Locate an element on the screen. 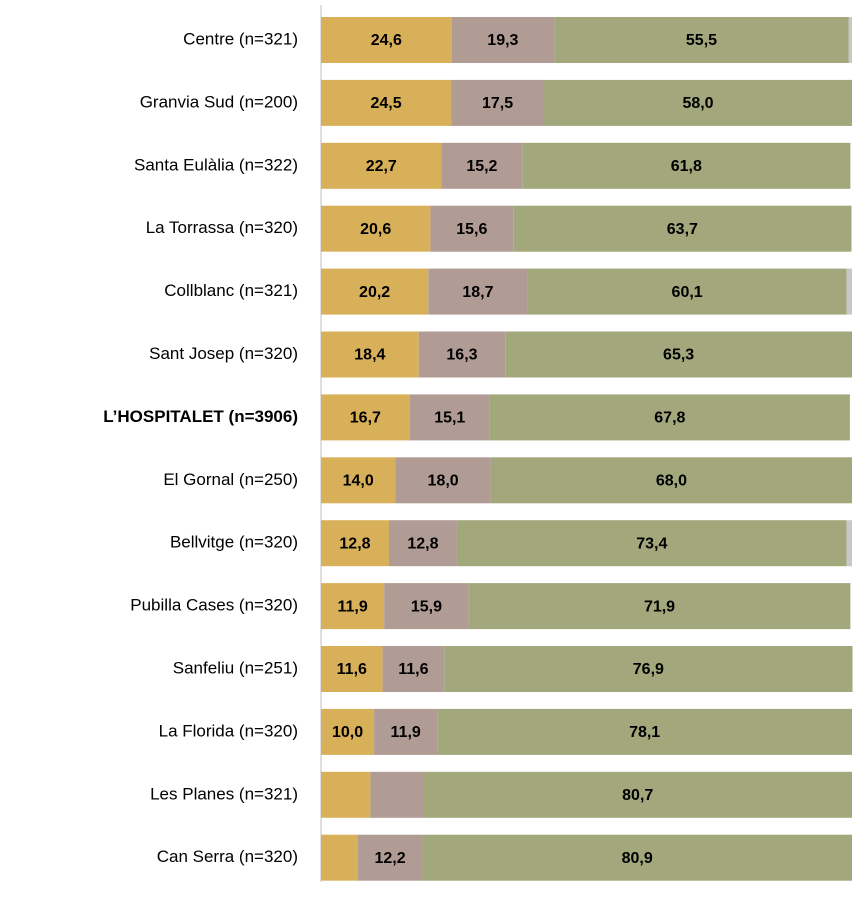 The width and height of the screenshot is (853, 906). value-label: 73,4 is located at coordinates (651, 543).